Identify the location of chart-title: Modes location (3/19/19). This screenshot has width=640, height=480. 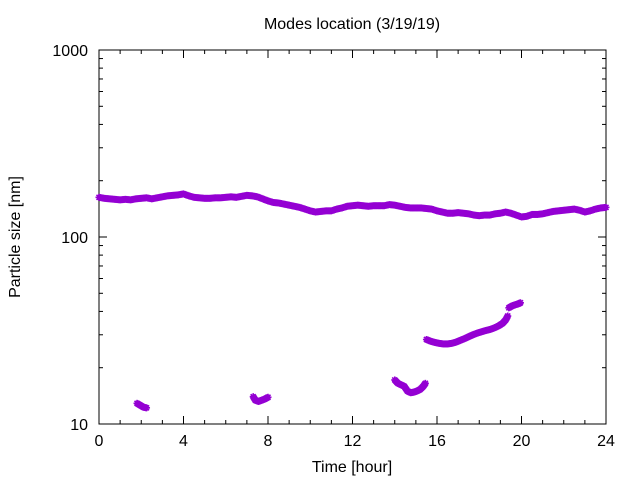
(352, 24).